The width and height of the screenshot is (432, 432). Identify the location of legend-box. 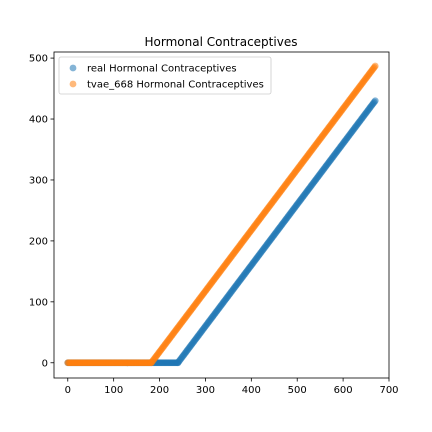
(165, 75).